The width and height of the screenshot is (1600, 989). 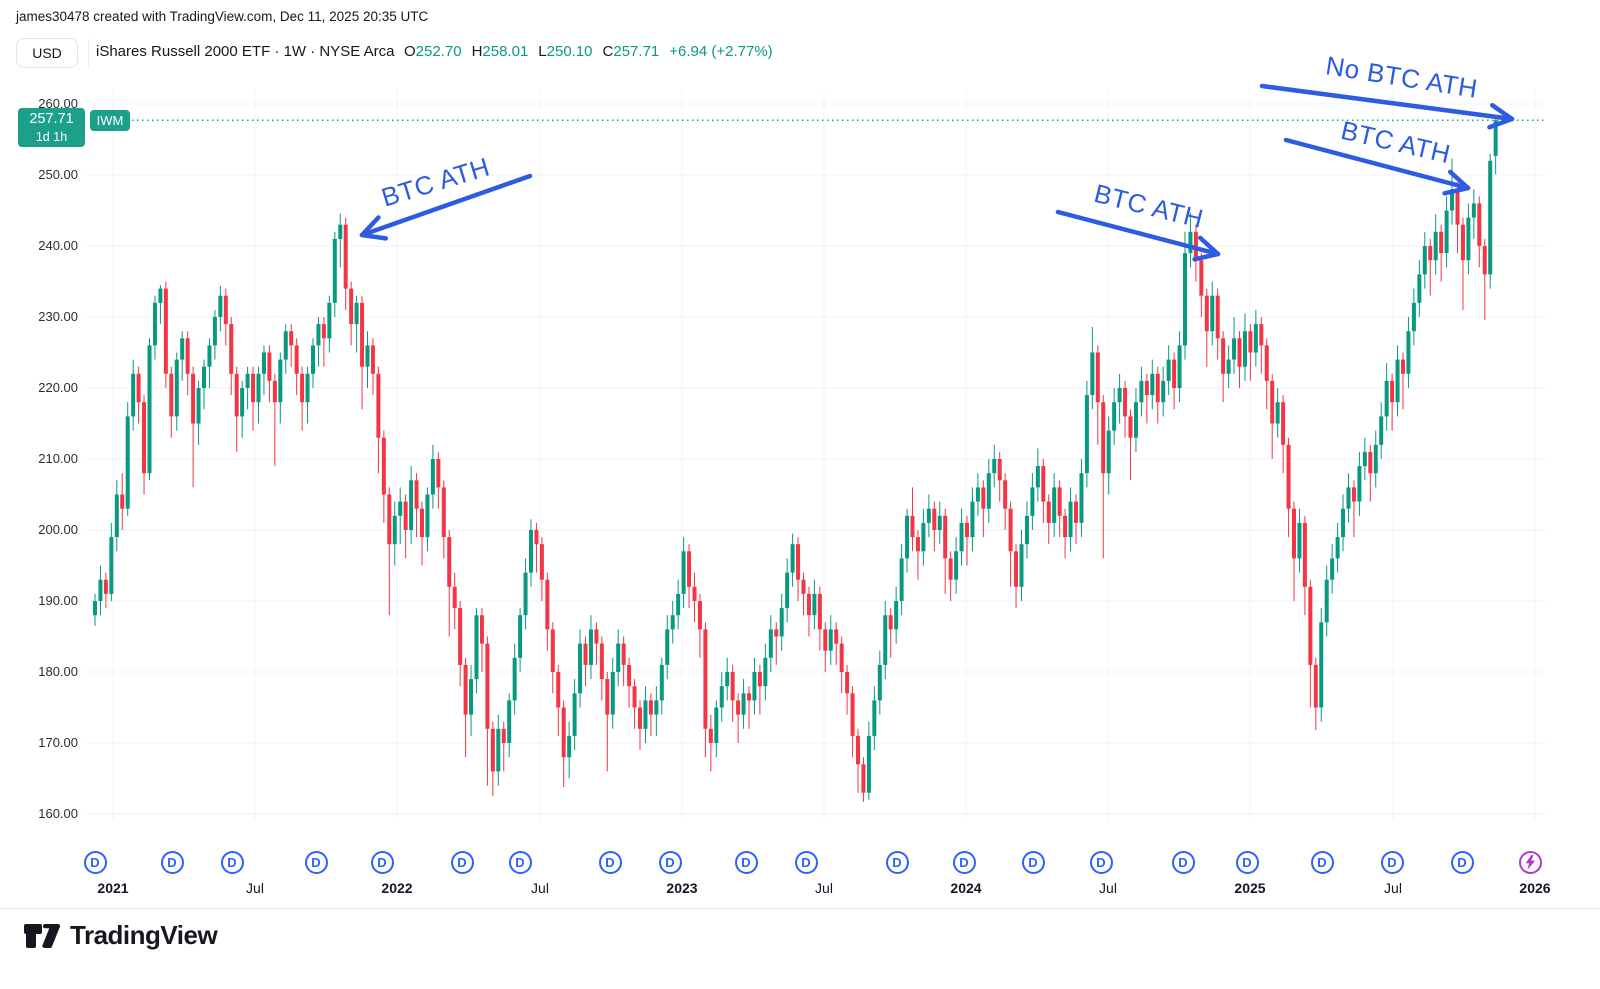 I want to click on tradingview-logo: TradingView, so click(x=120, y=935).